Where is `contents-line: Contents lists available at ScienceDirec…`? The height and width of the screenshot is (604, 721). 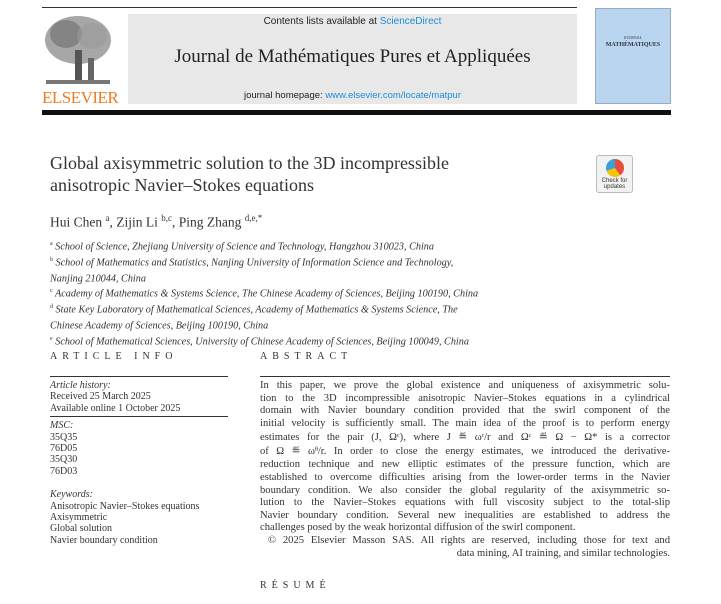
contents-line: Contents lists available at ScienceDirec… is located at coordinates (352, 21).